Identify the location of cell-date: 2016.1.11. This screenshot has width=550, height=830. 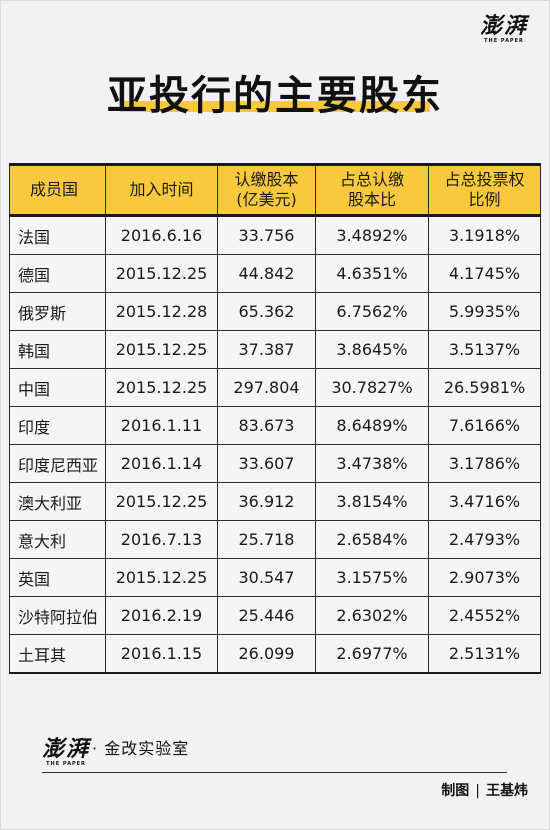
(161, 425).